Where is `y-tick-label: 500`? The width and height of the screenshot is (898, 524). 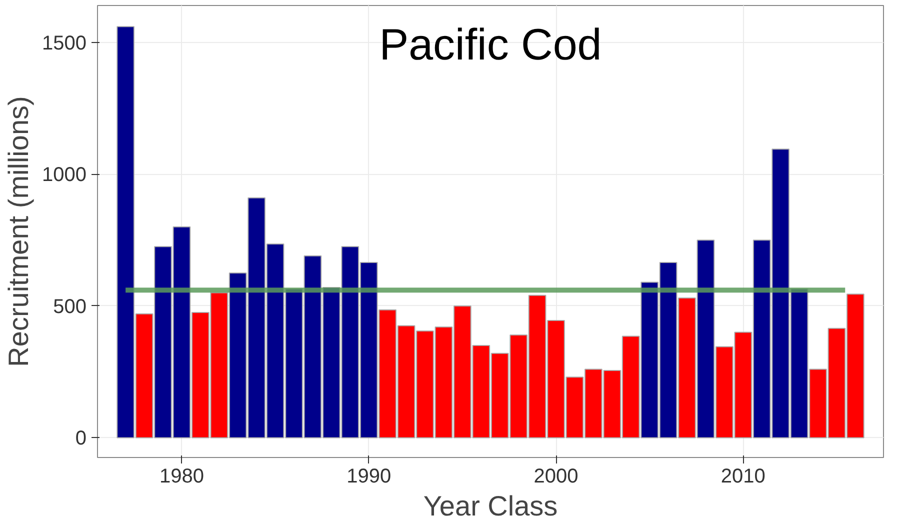
y-tick-label: 500 is located at coordinates (70, 307).